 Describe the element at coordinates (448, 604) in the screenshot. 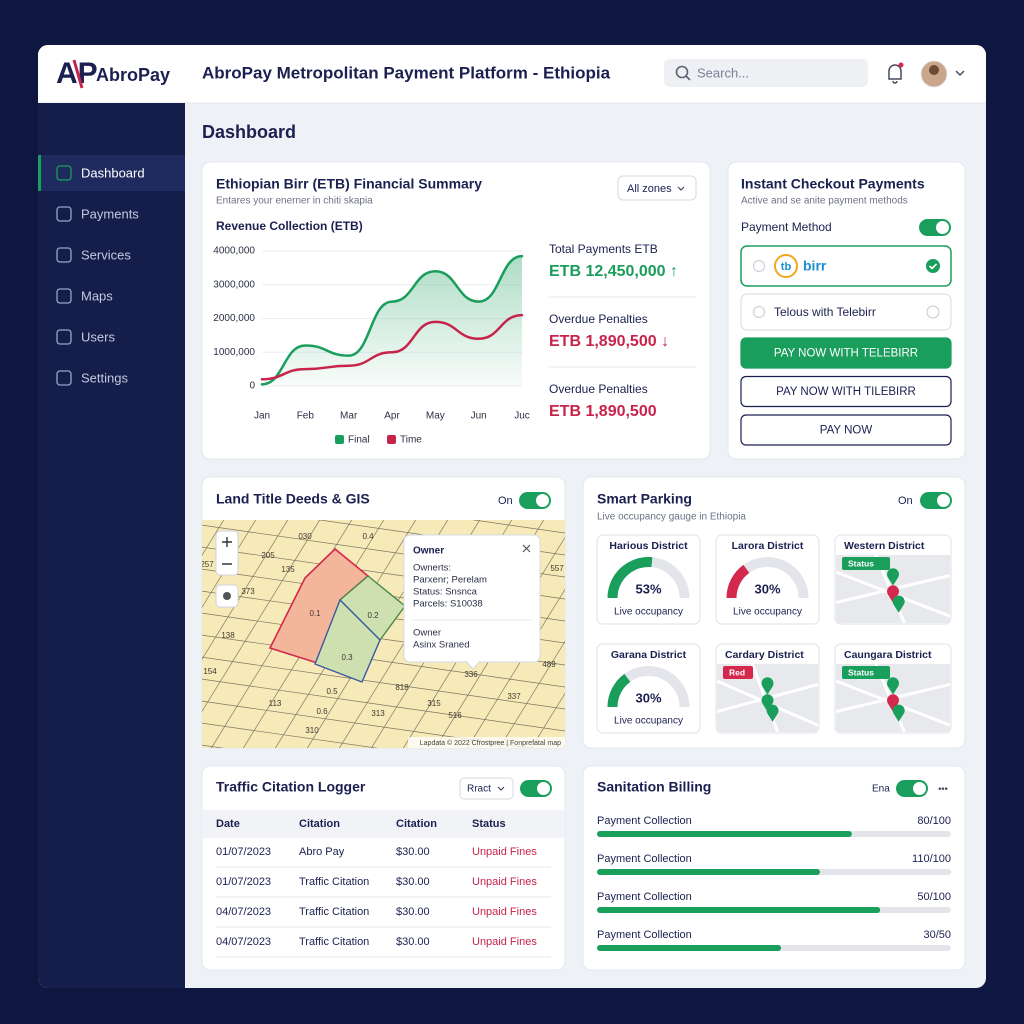

I see `popup-line: Parcels: S10038` at that location.